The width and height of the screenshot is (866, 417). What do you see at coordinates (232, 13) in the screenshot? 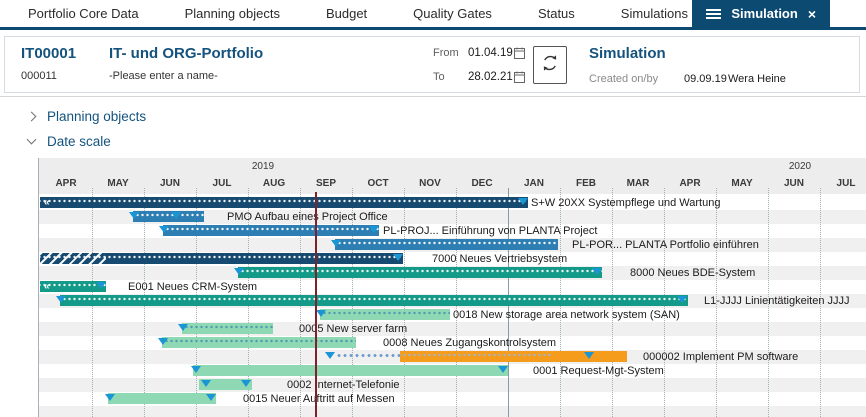
I see `nav-item-planning-objects: Planning objects` at bounding box center [232, 13].